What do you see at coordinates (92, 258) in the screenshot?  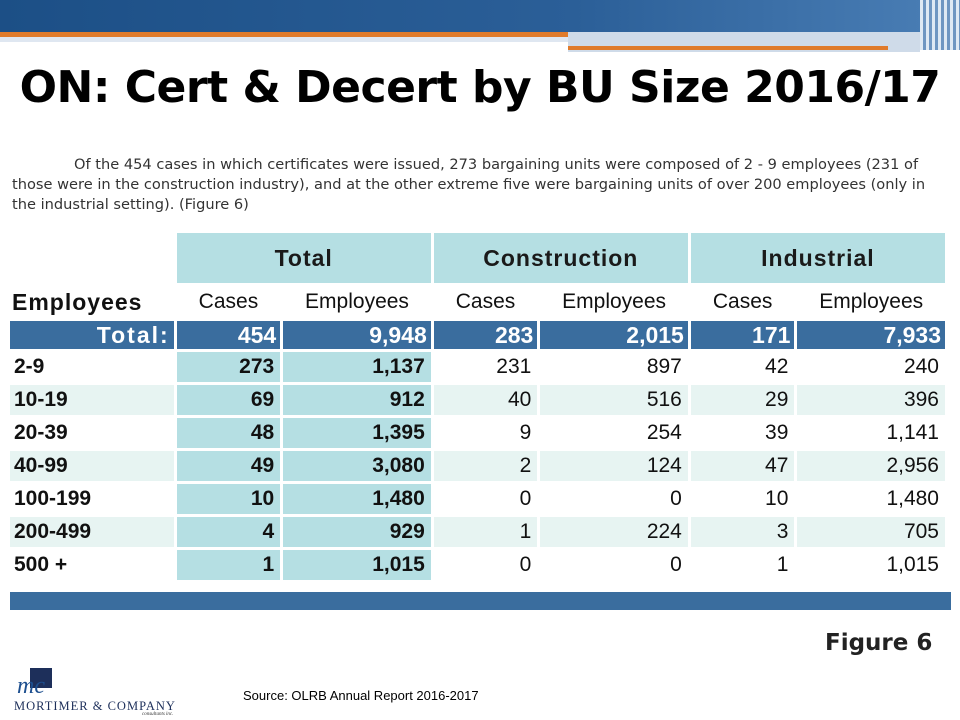 I see `group-header-blank` at bounding box center [92, 258].